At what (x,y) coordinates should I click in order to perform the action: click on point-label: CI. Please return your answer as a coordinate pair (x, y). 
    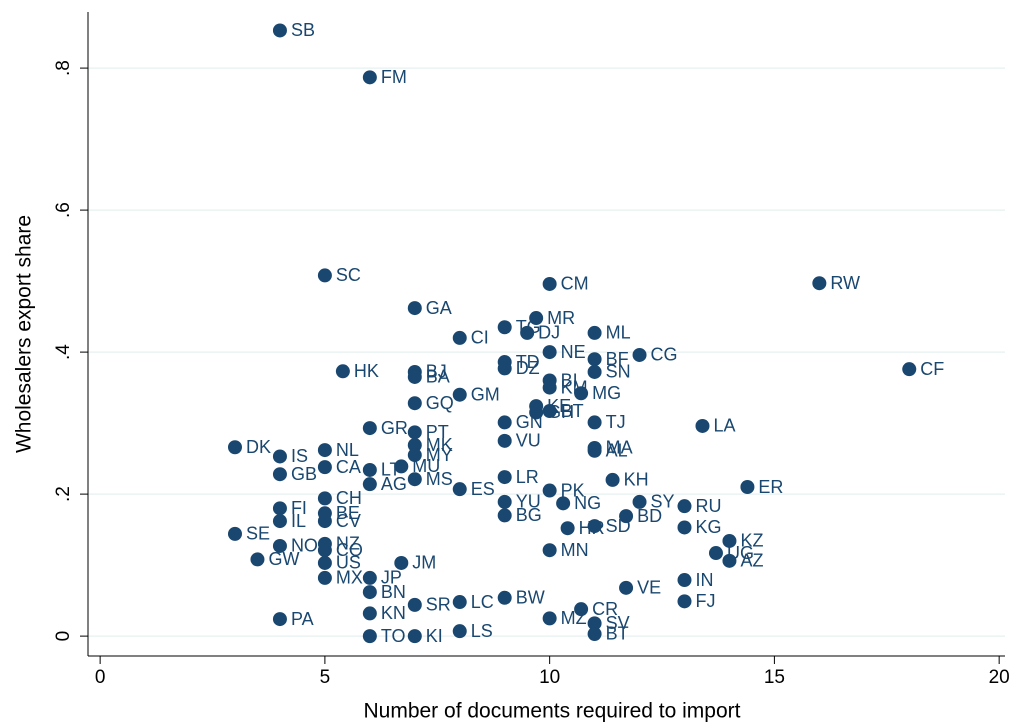
    Looking at the image, I should click on (480, 338).